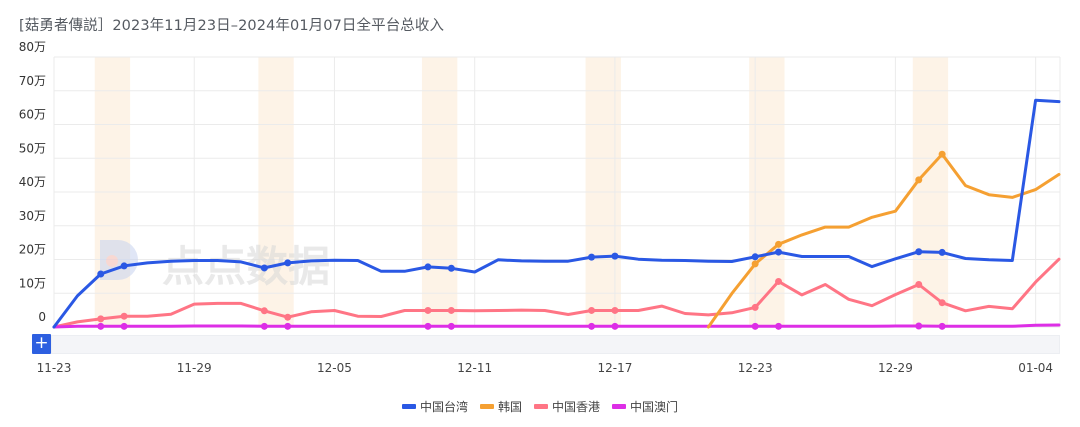 The width and height of the screenshot is (1080, 427). What do you see at coordinates (614, 368) in the screenshot?
I see `x-axis-tick-label: 12-17` at bounding box center [614, 368].